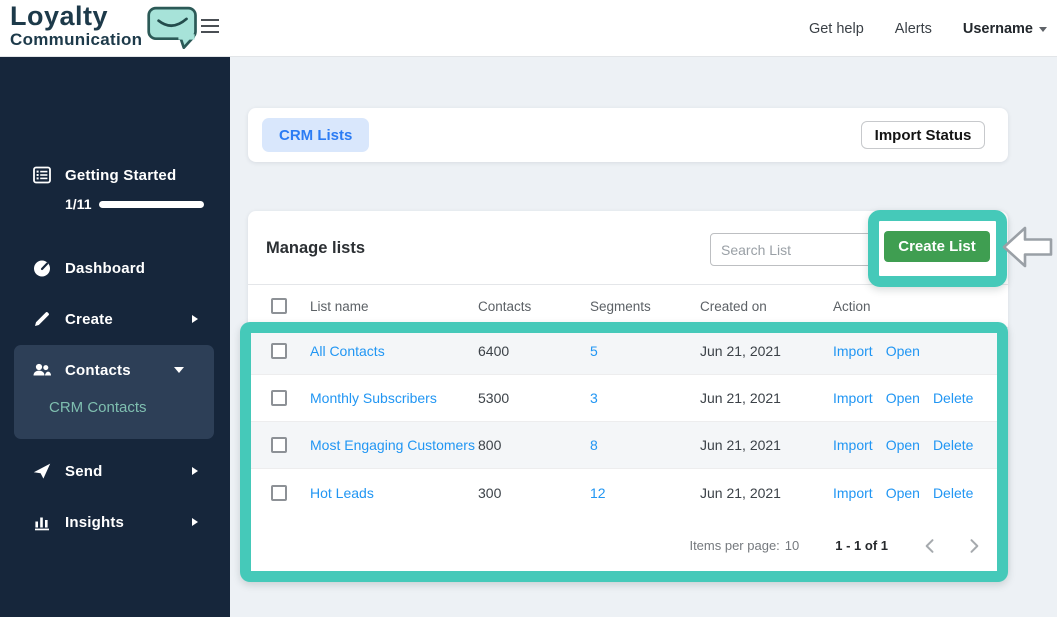 The width and height of the screenshot is (1057, 617). I want to click on annotation-arrow-cursor, so click(1027, 247).